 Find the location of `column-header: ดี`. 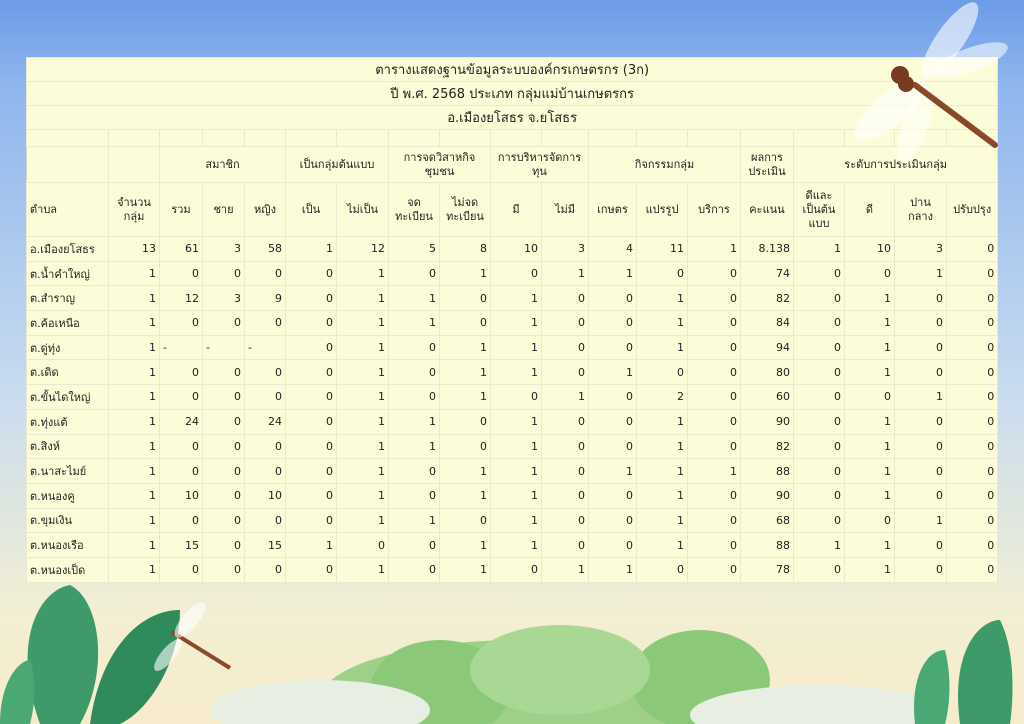

column-header: ดี is located at coordinates (869, 209).